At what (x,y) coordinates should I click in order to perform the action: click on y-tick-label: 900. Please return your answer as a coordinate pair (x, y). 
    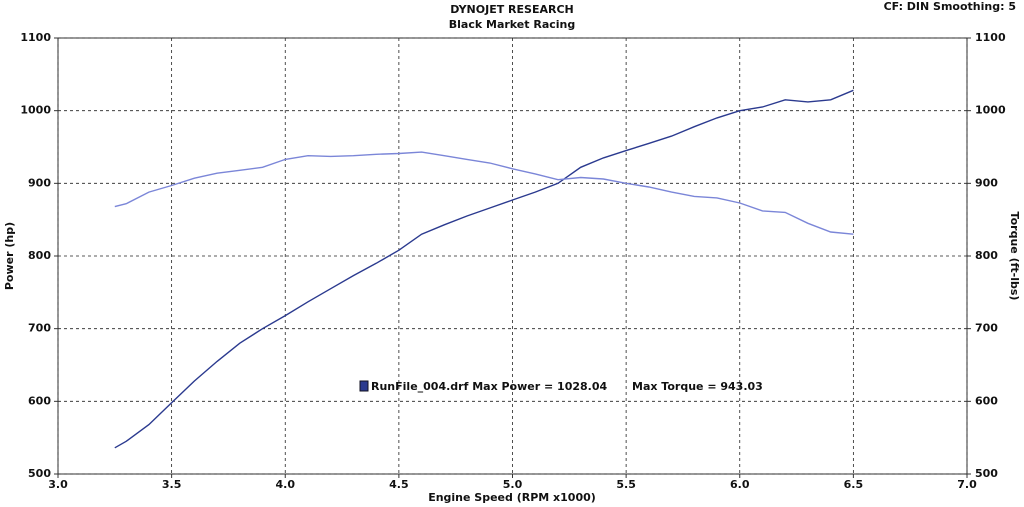
    Looking at the image, I should click on (39, 182).